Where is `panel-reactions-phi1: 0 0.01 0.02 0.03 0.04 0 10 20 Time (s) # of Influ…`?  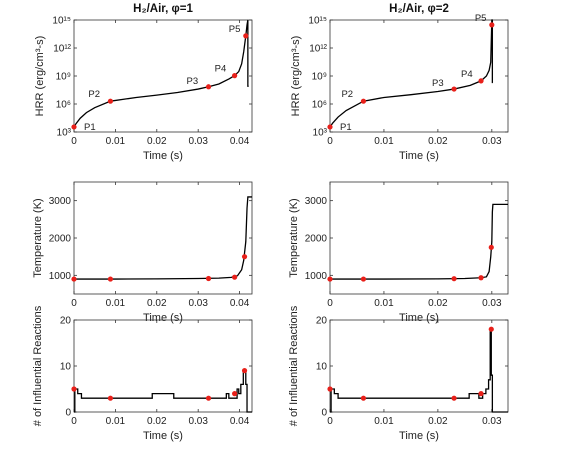
panel-reactions-phi1: 0 0.01 0.02 0.03 0.04 0 10 20 Time (s) # of Influ… is located at coordinates (142, 373).